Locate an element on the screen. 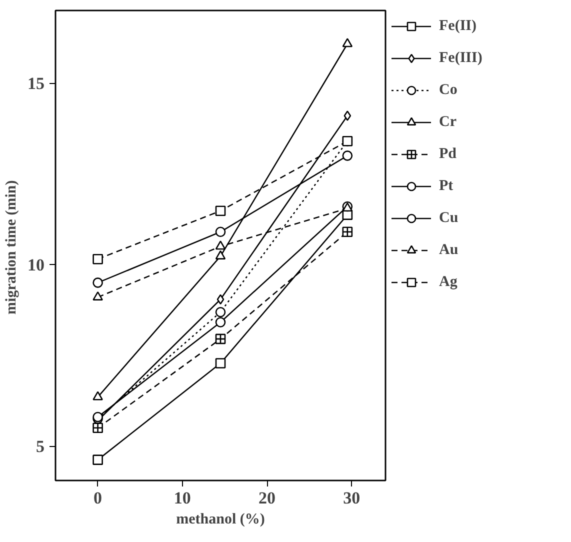  x-tick-label: 20 is located at coordinates (267, 498).